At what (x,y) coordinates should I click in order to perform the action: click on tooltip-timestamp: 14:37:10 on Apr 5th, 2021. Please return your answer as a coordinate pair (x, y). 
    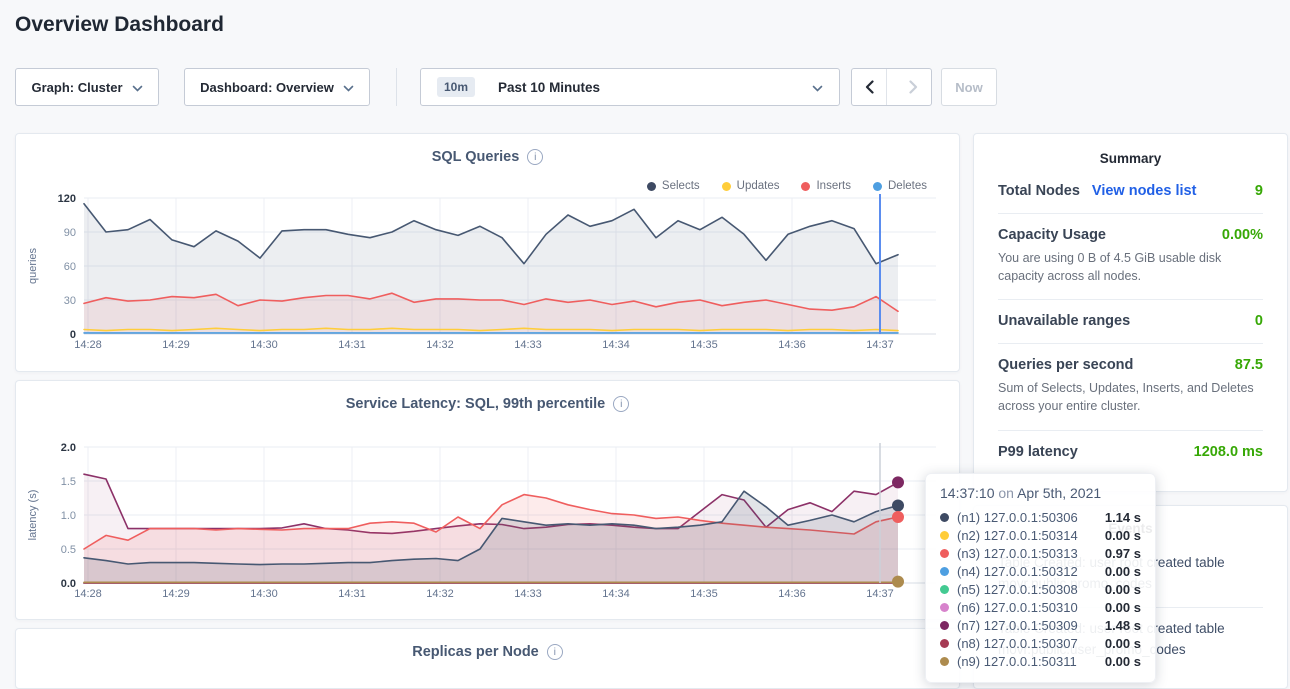
    Looking at the image, I should click on (1040, 493).